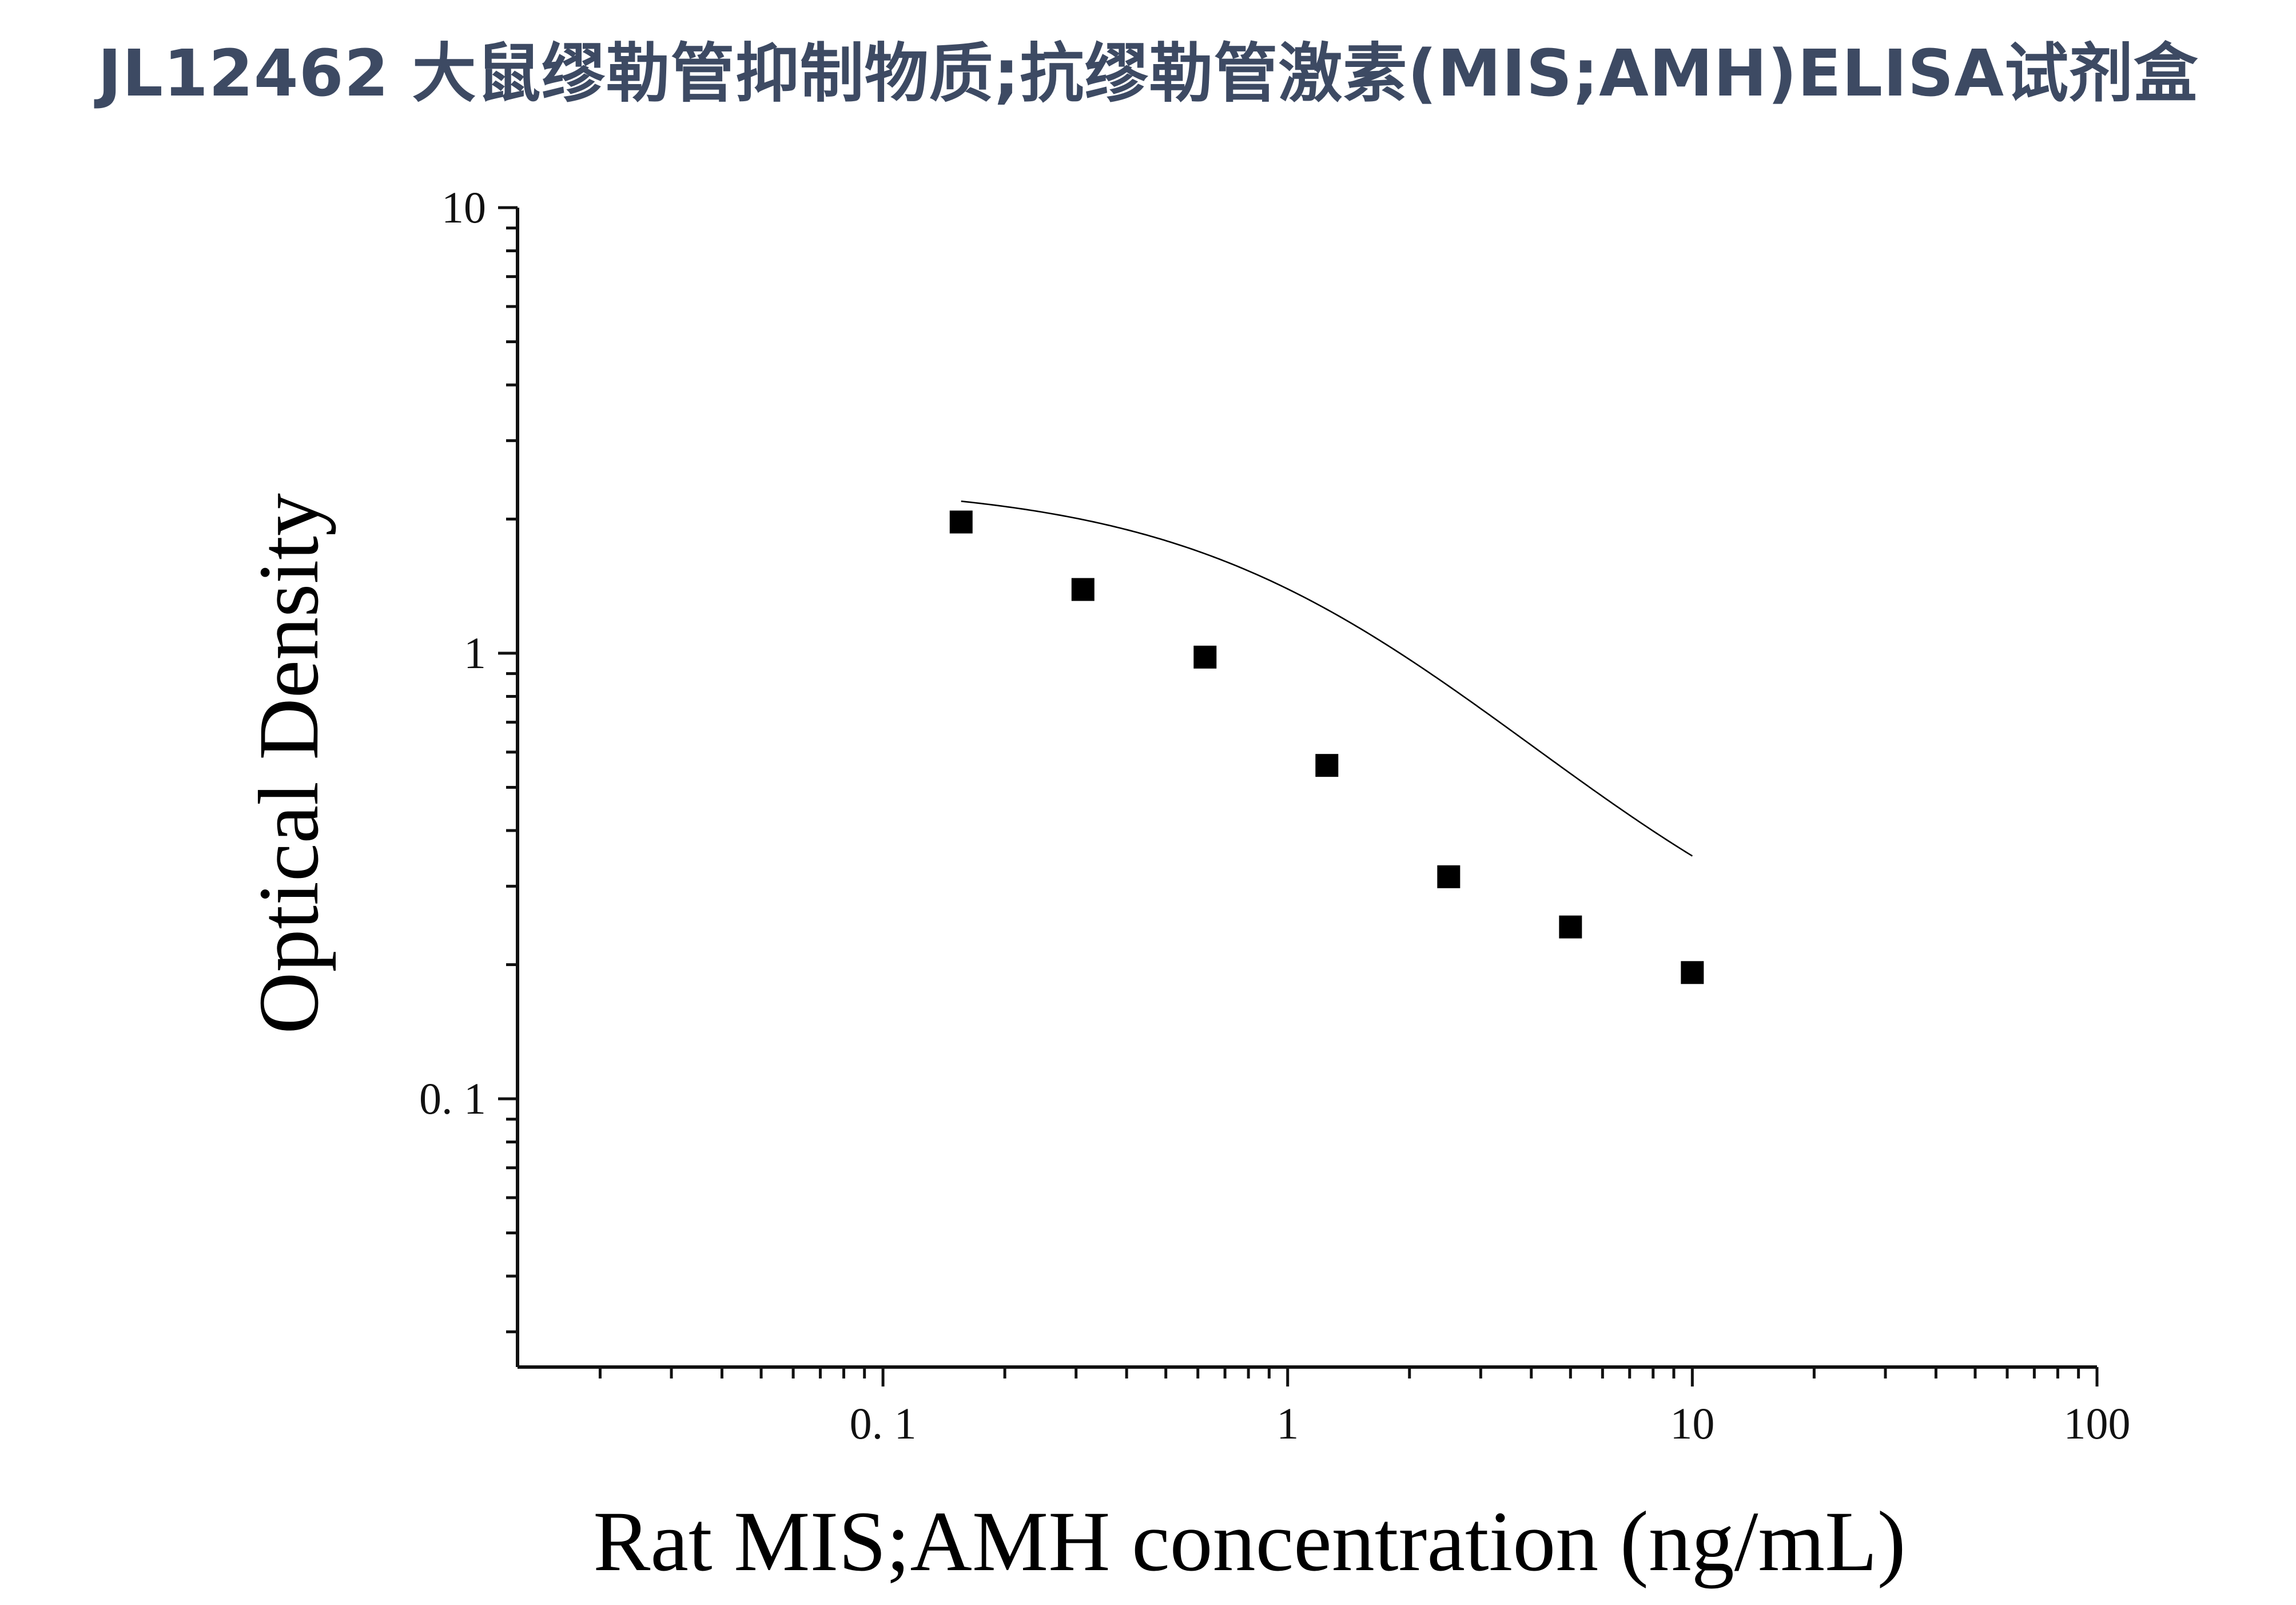 Image resolution: width=2296 pixels, height=1605 pixels. I want to click on y-axis-title: Optical Density, so click(288, 763).